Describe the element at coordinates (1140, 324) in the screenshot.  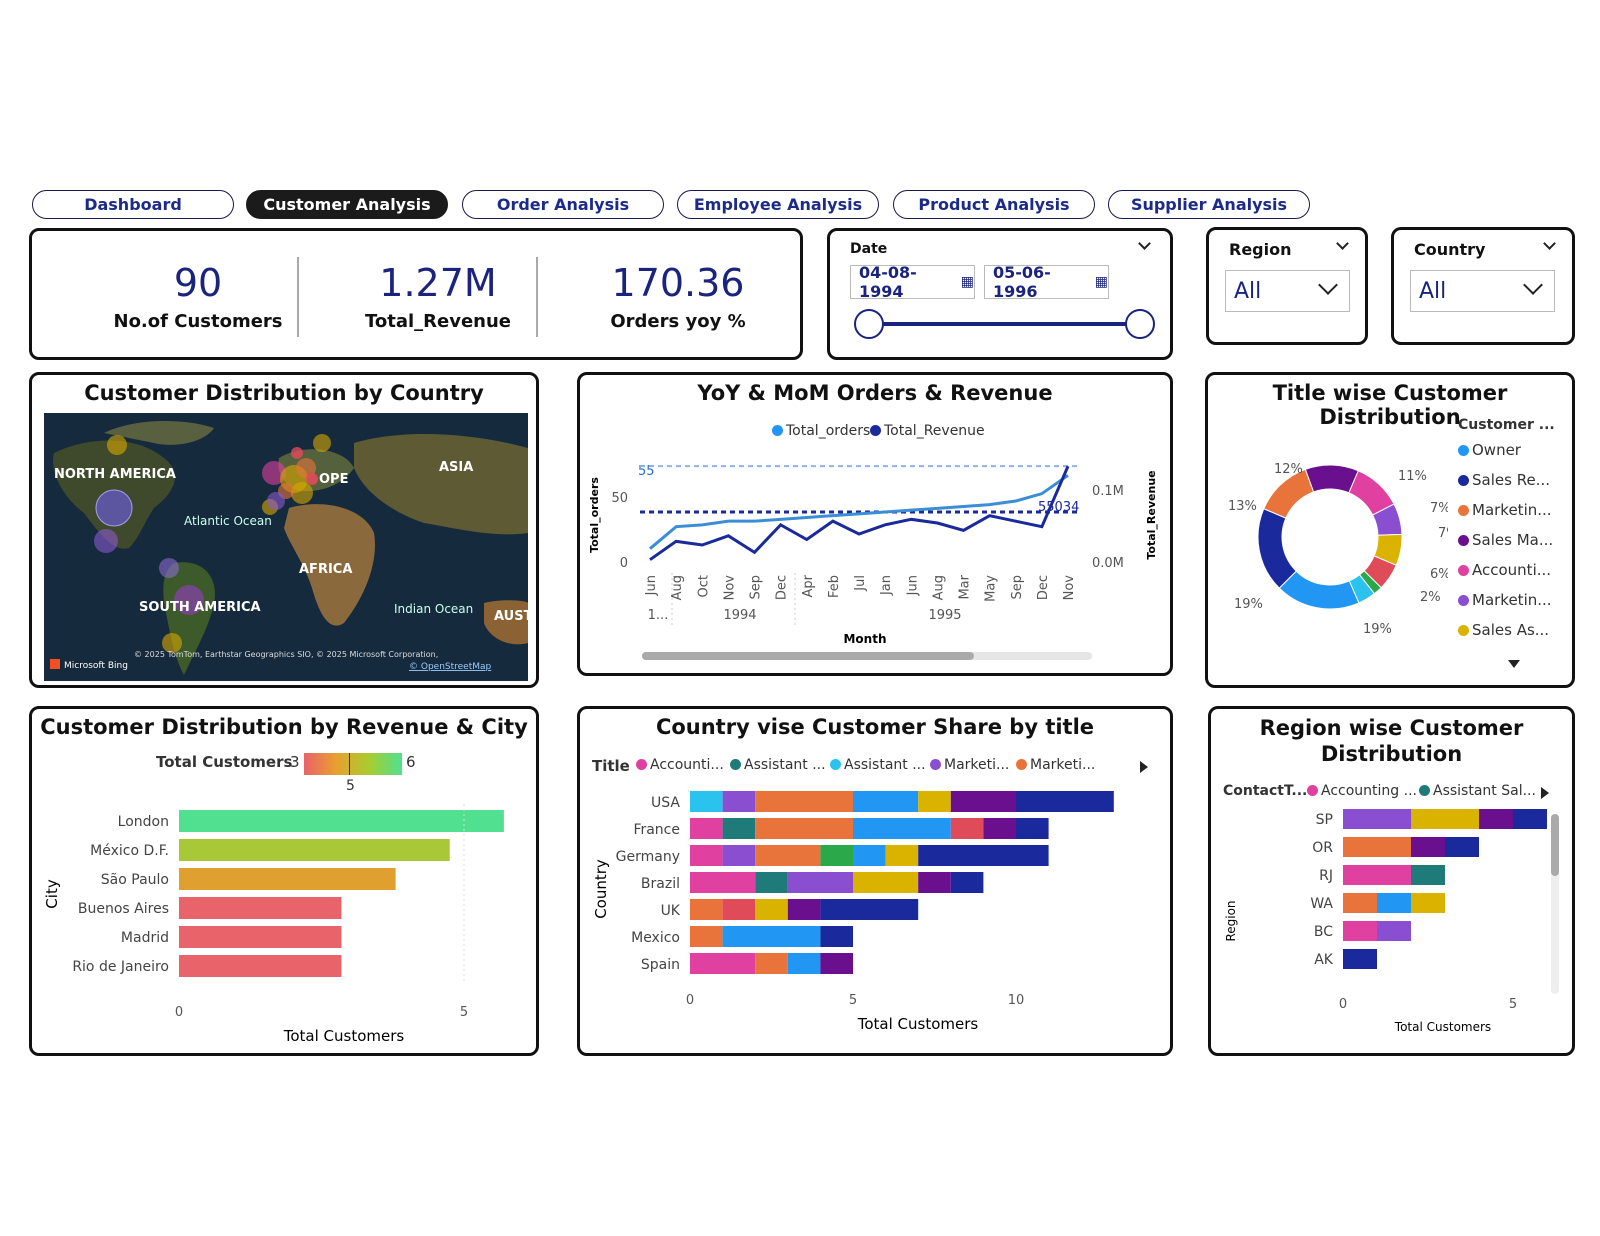
I see `date-range-end-handle` at that location.